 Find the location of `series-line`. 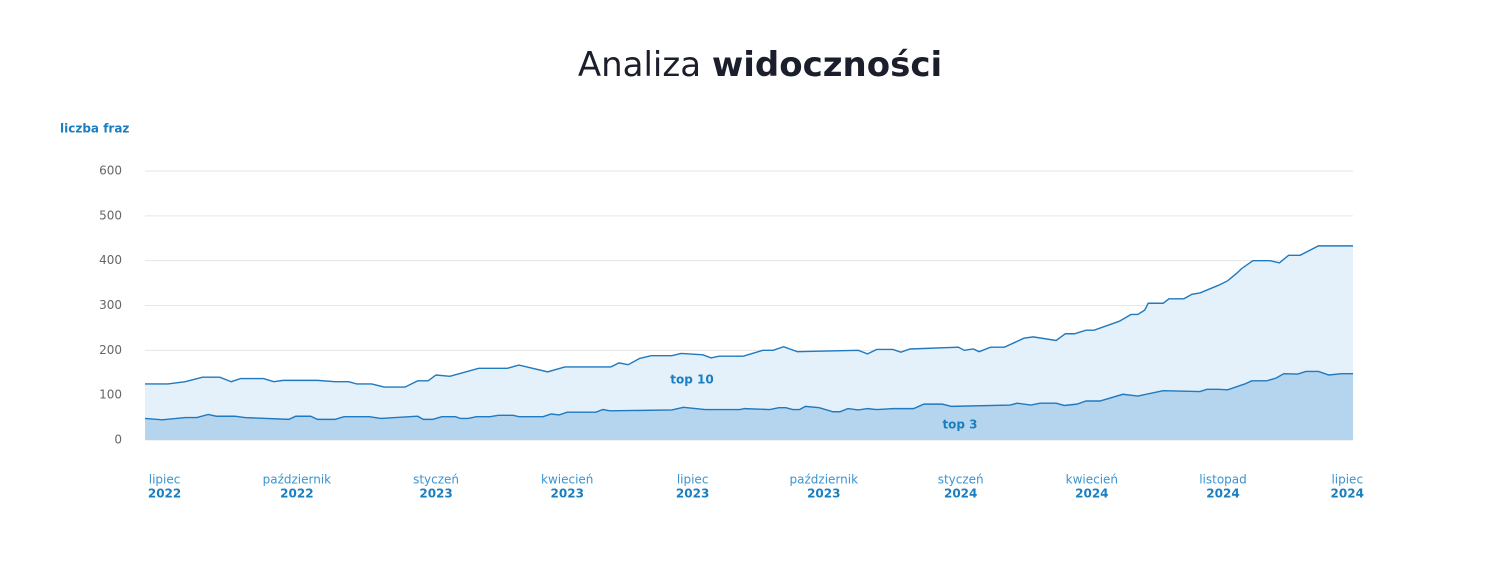

series-line is located at coordinates (748, 395).